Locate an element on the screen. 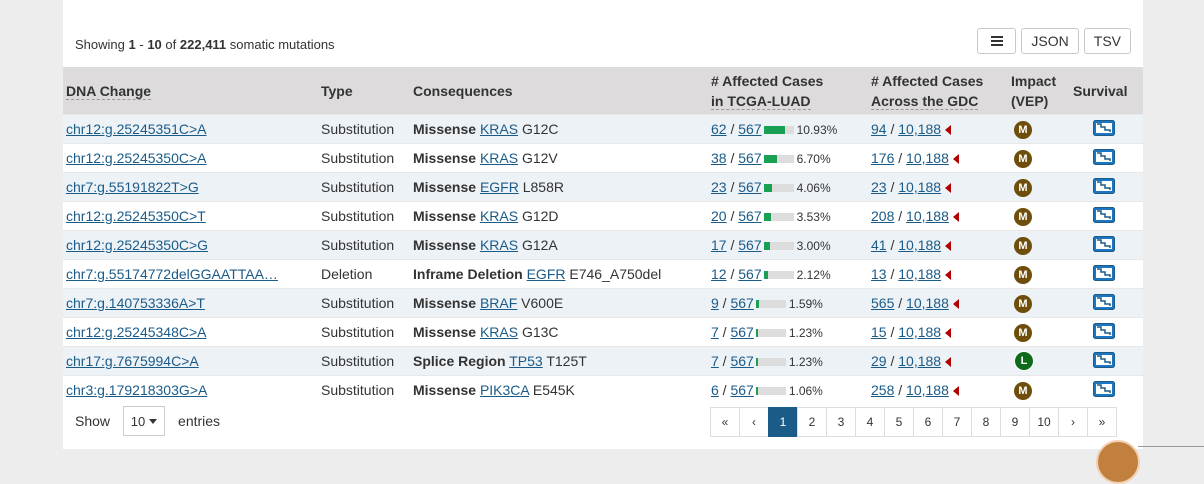  last-page-button: » is located at coordinates (1102, 422).